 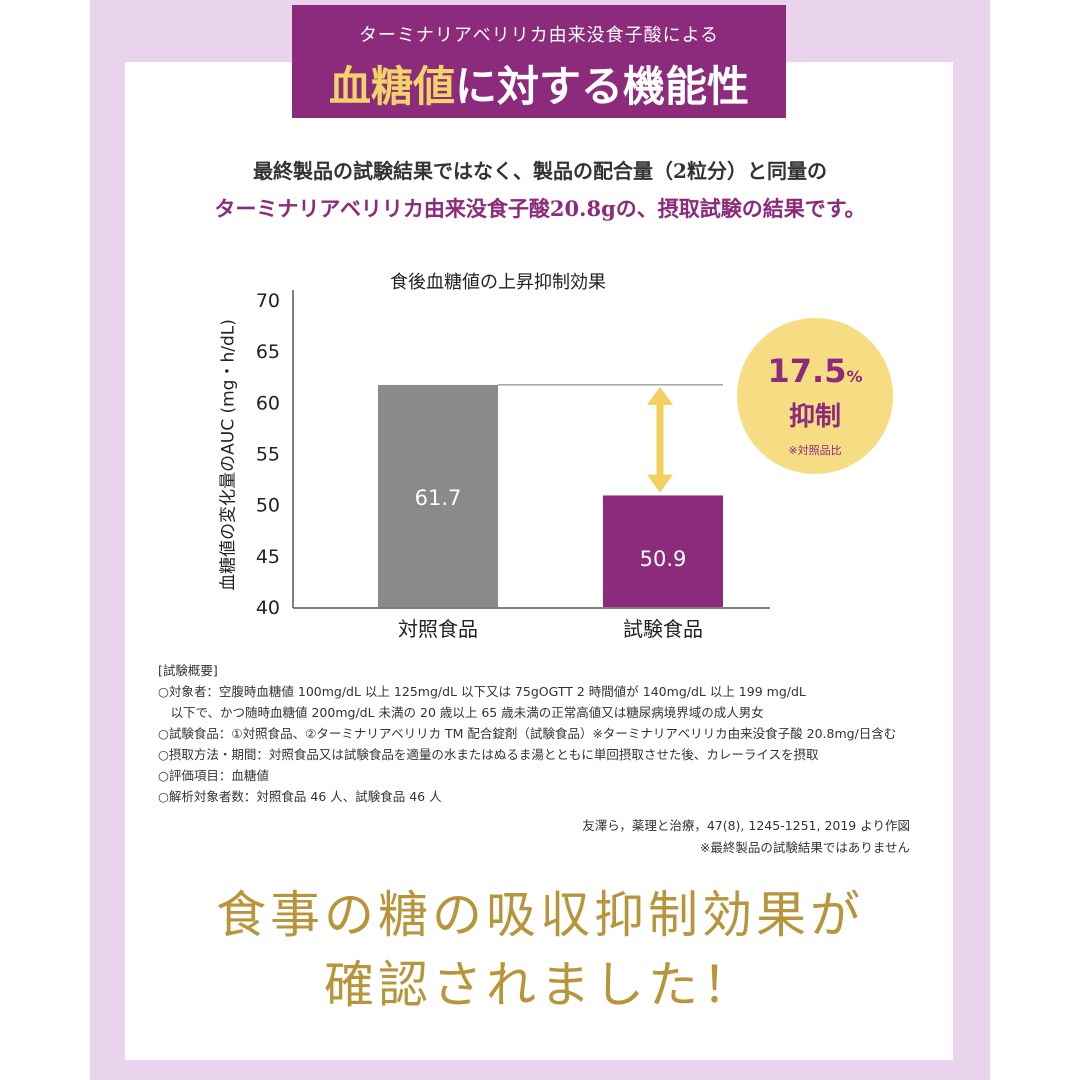 What do you see at coordinates (540, 985) in the screenshot?
I see `headline-line-2: 確認されました！` at bounding box center [540, 985].